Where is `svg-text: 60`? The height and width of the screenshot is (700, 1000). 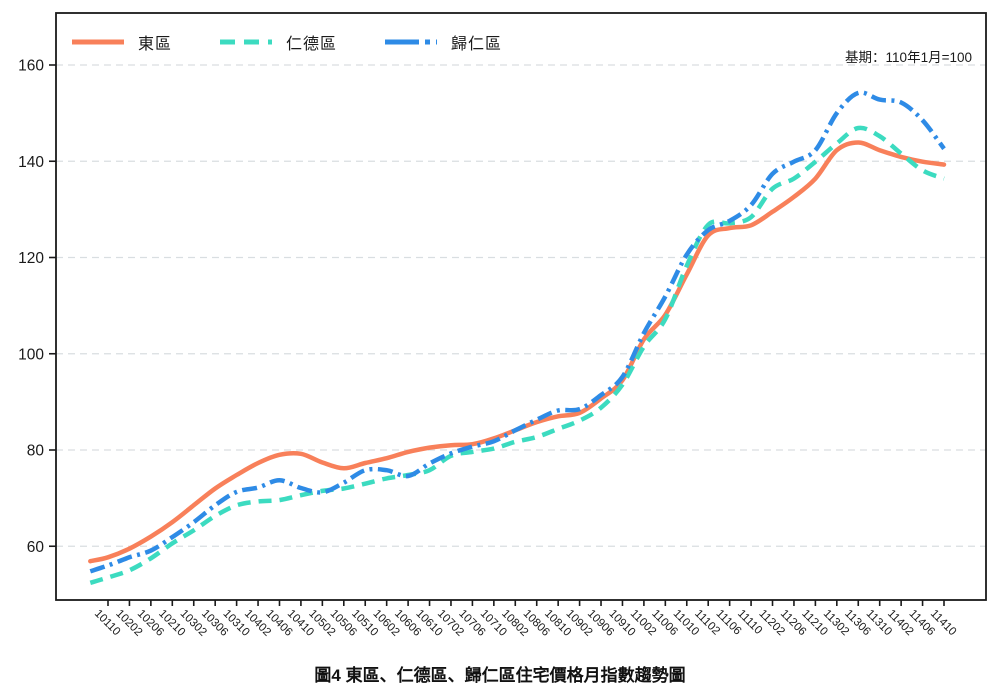
svg-text: 60 is located at coordinates (36, 547).